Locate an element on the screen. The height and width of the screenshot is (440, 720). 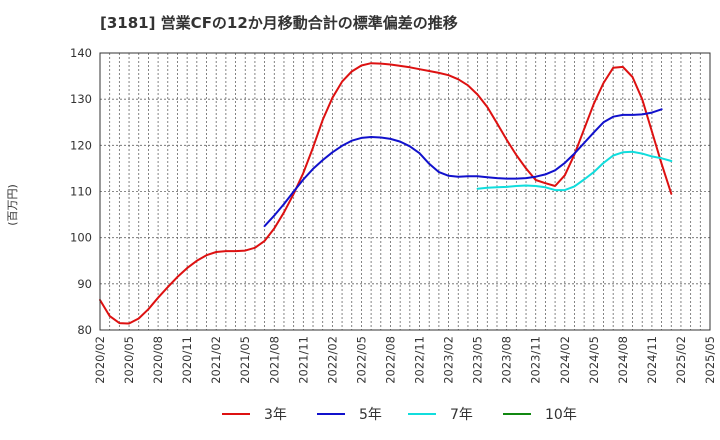
x-tick-label: 2022/08 is located at coordinates (390, 360).